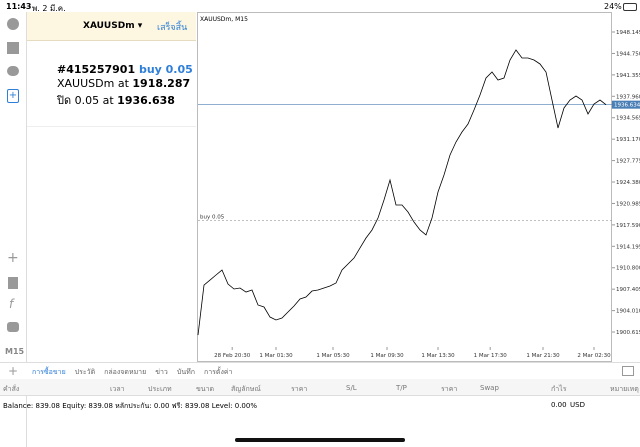 The height and width of the screenshot is (447, 640). I want to click on trade-icon, so click(13, 48).